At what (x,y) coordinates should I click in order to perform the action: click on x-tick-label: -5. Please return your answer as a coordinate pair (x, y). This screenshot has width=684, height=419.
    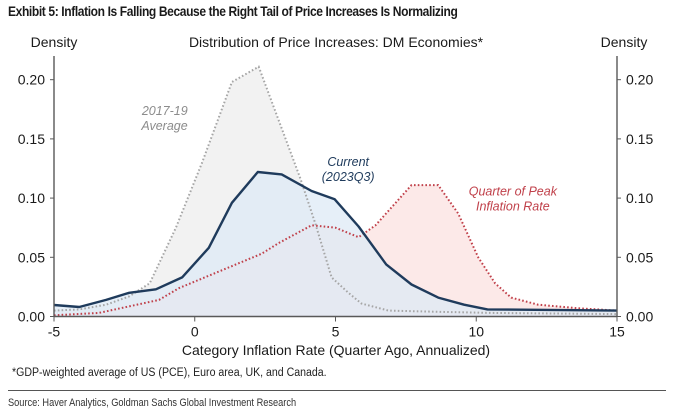
    Looking at the image, I should click on (54, 332).